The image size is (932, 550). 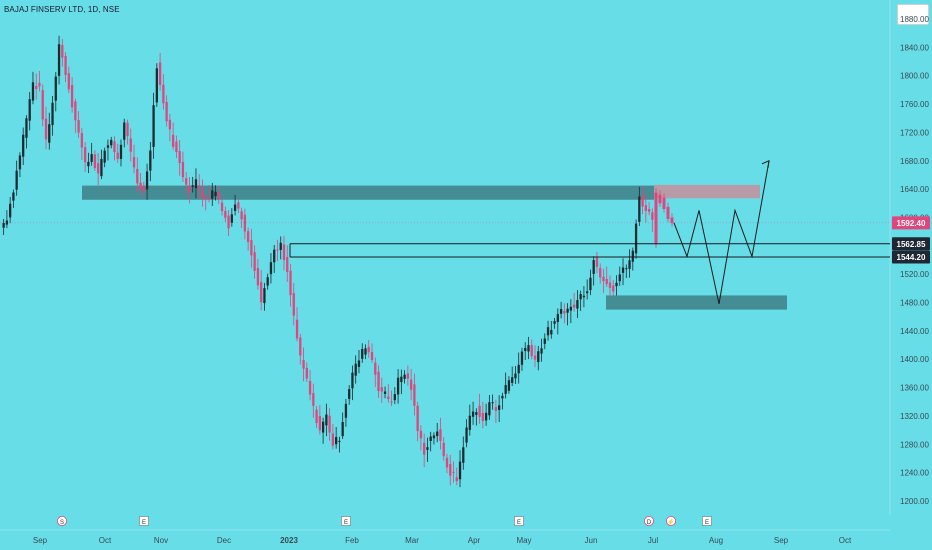 I want to click on x-tick-label: Dec, so click(x=224, y=540).